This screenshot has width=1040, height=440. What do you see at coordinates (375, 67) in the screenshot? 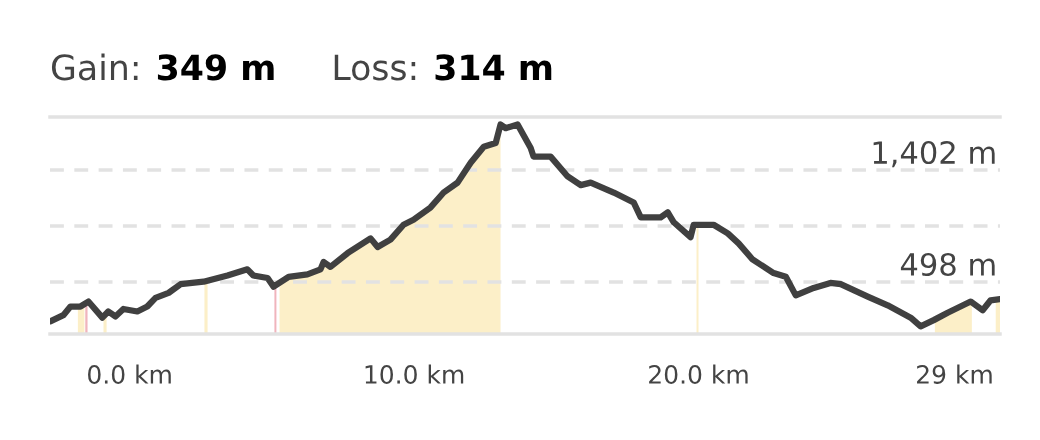
I see `text: Loss:` at bounding box center [375, 67].